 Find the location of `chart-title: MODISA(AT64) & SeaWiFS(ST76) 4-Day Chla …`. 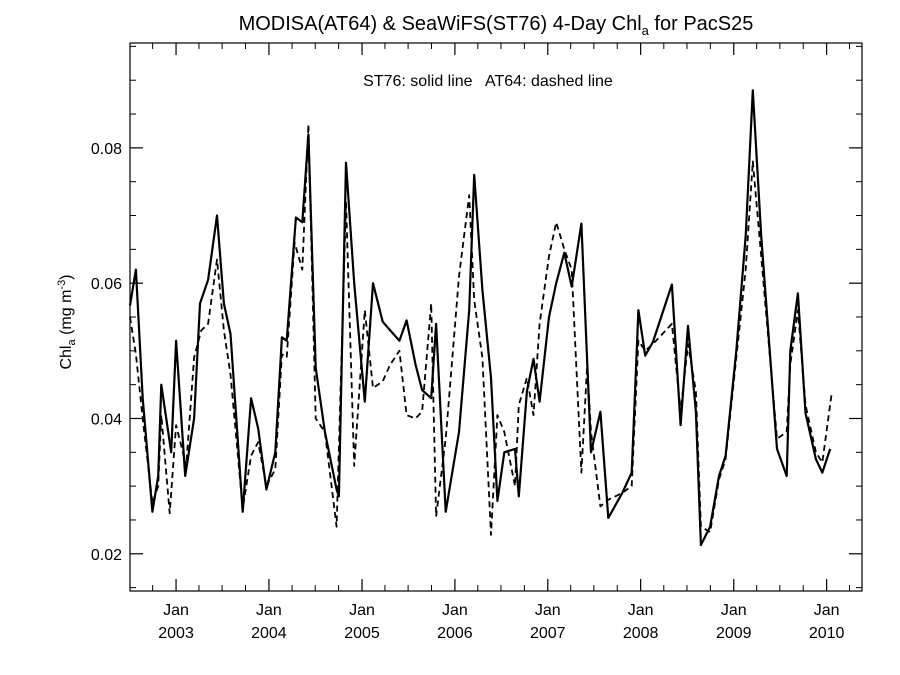

chart-title: MODISA(AT64) & SeaWiFS(ST76) 4-Day Chla … is located at coordinates (496, 25).